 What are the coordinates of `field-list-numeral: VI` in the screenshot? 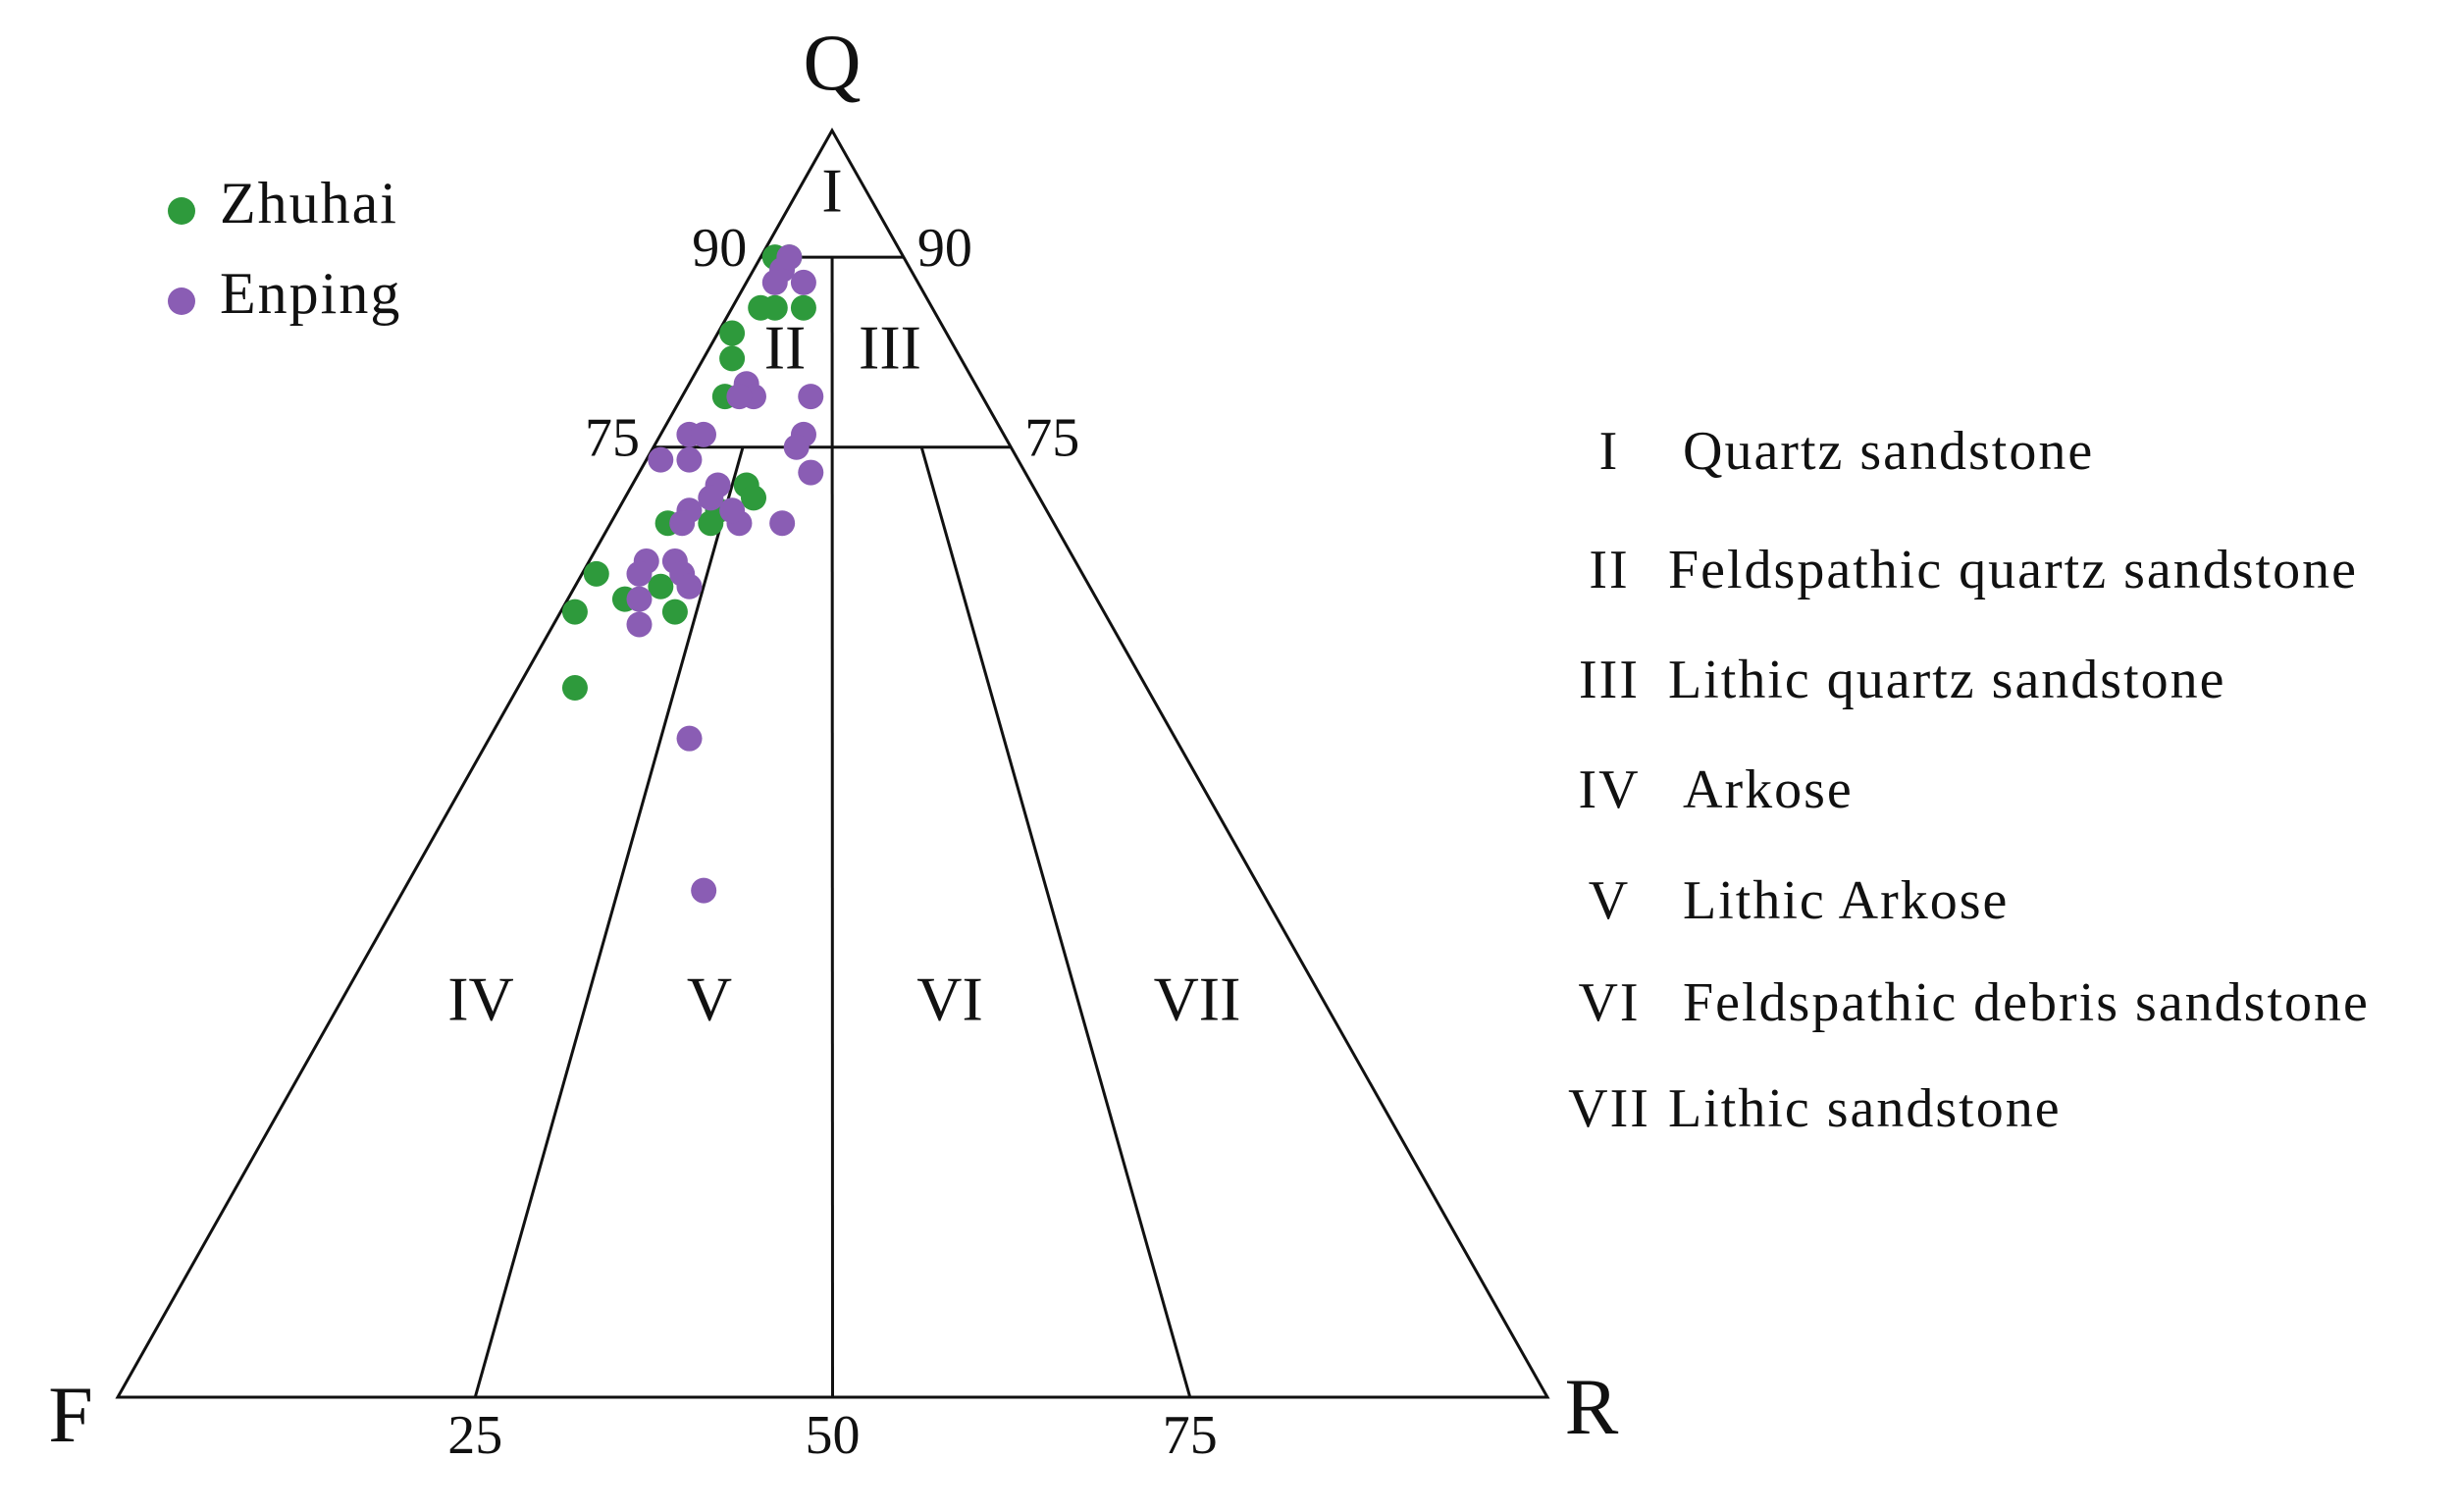 It's located at (1609, 1002).